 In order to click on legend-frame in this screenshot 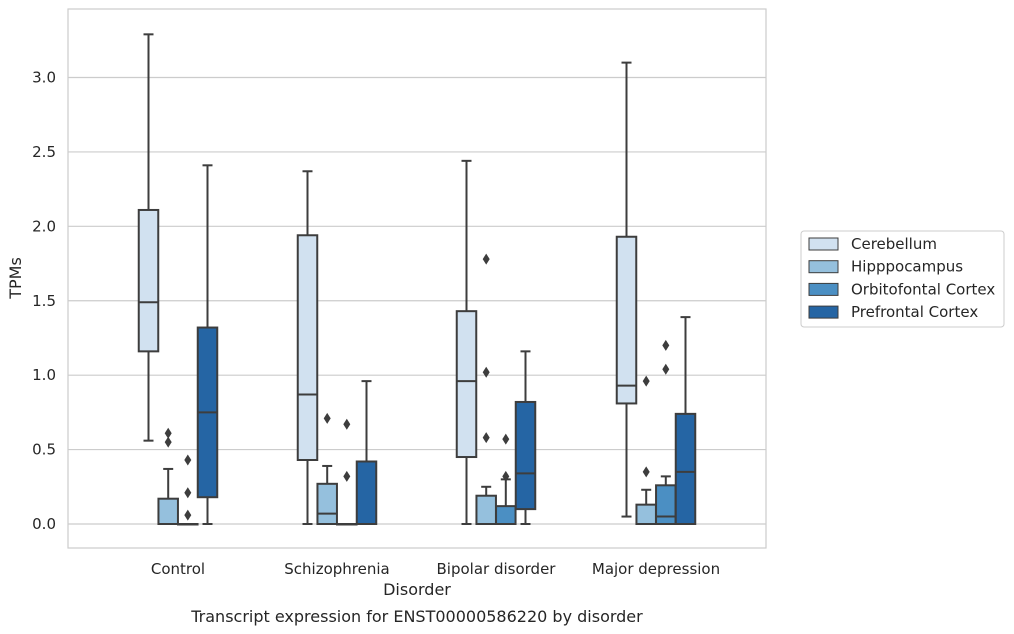, I will do `click(902, 279)`.